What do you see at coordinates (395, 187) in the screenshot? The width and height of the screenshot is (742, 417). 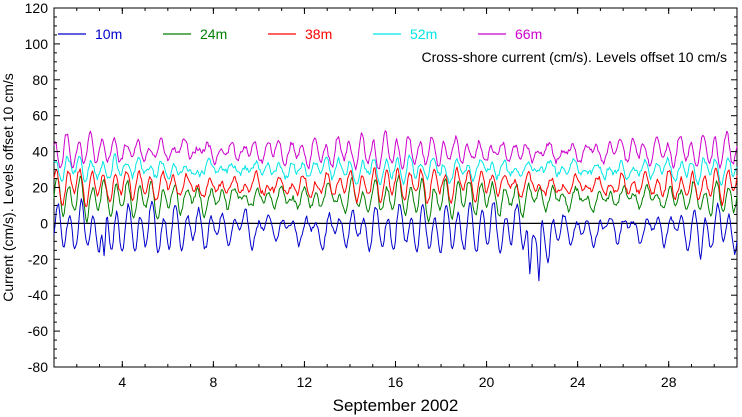 I see `series-line-38m` at bounding box center [395, 187].